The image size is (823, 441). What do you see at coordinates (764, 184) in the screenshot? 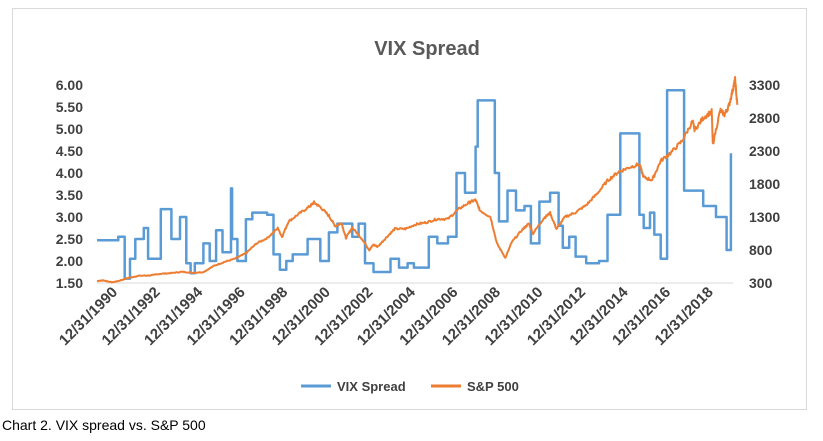
I see `y-right-tick-label: 1800` at bounding box center [764, 184].